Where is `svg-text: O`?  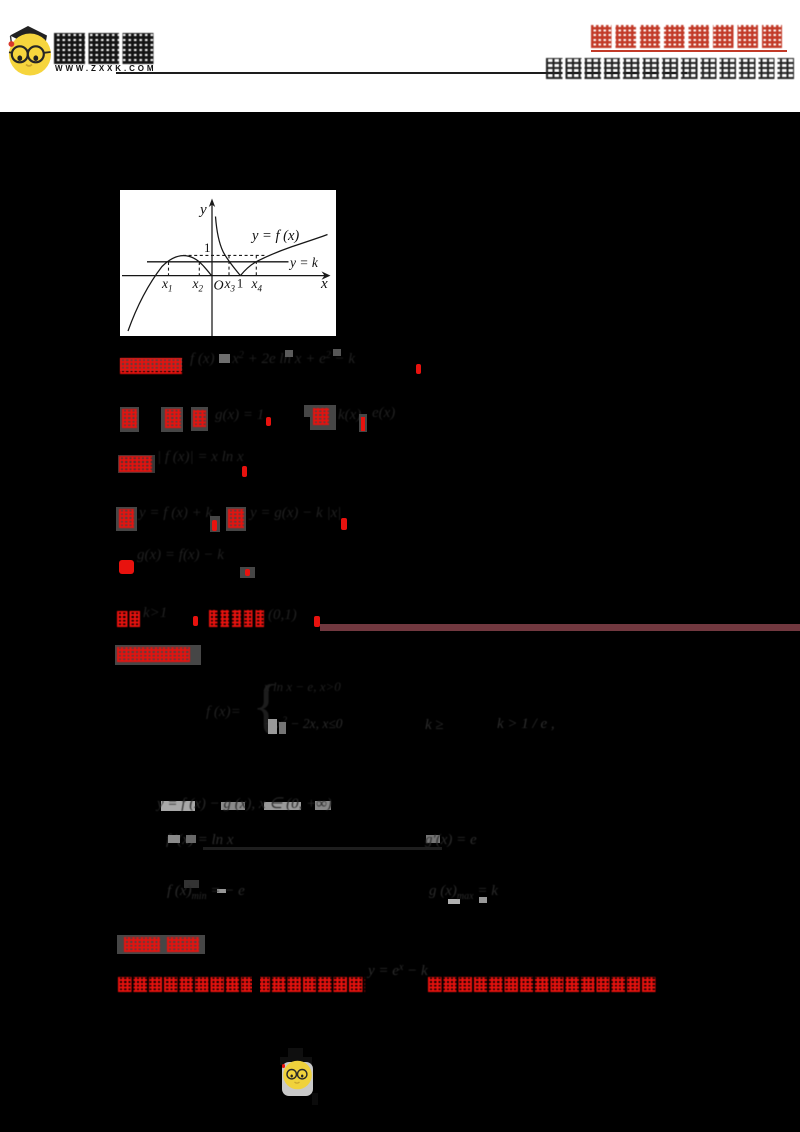 svg-text: O is located at coordinates (219, 286).